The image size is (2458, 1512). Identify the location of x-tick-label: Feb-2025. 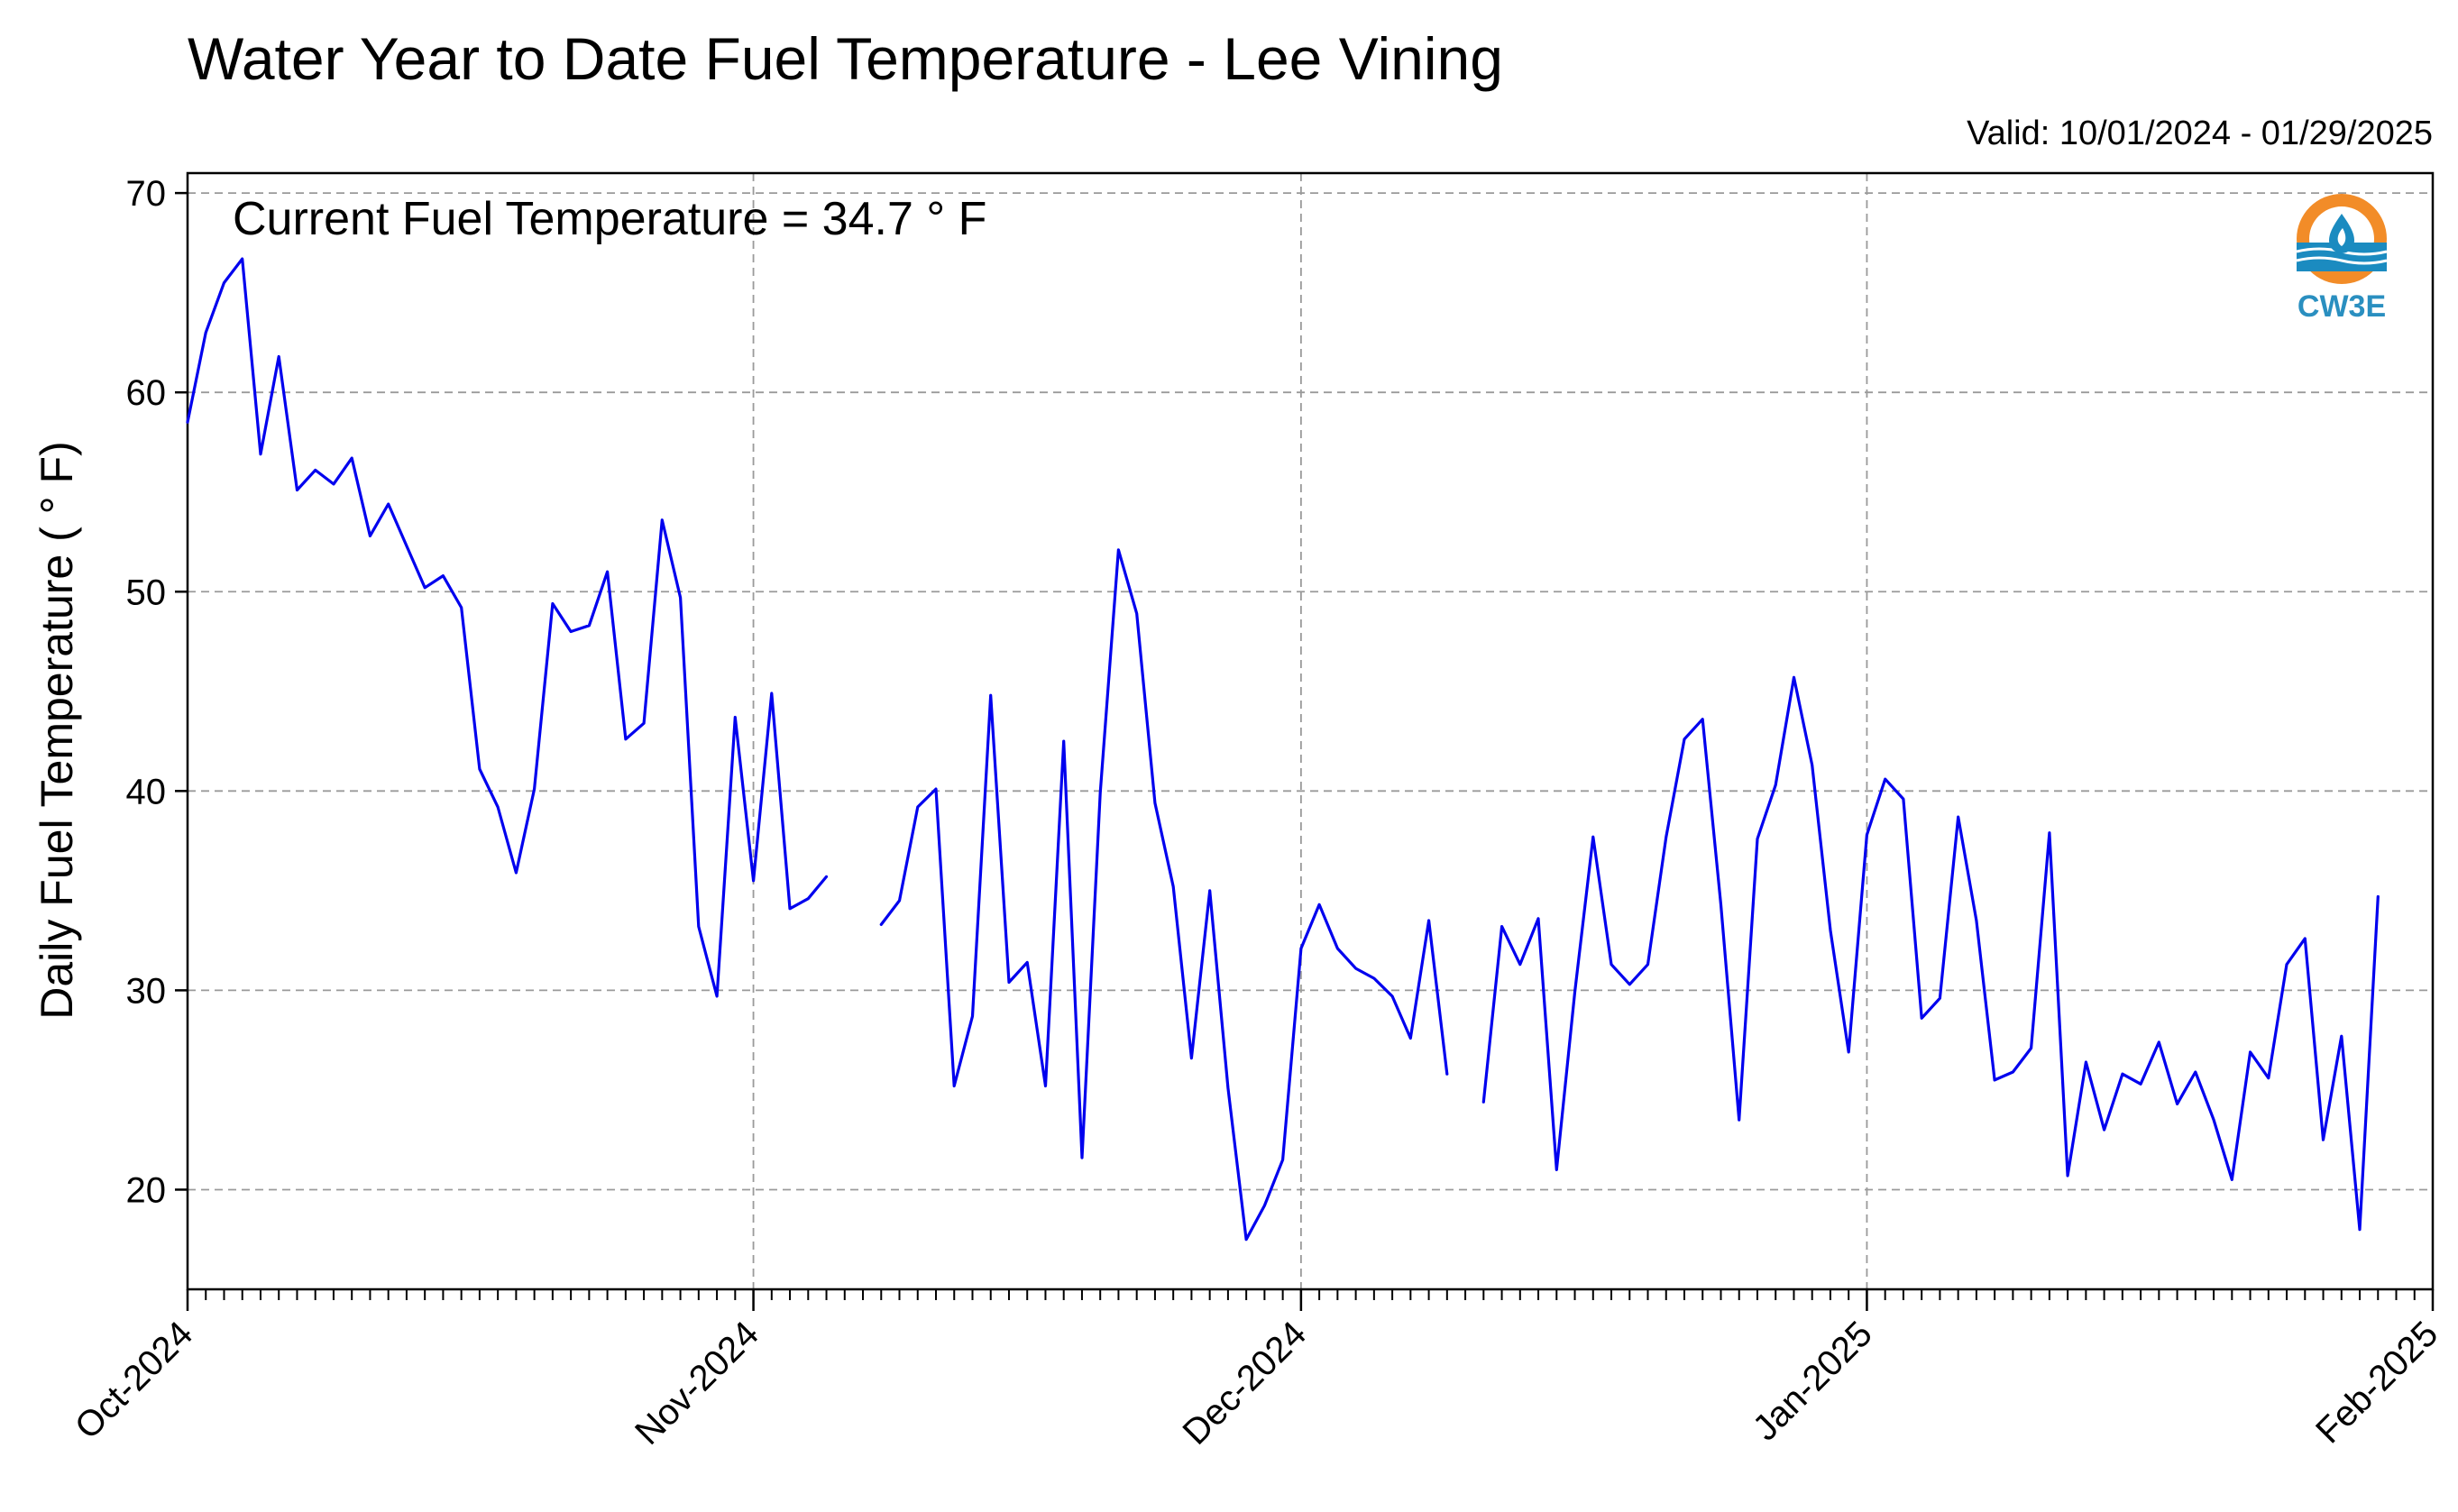
(2376, 1383).